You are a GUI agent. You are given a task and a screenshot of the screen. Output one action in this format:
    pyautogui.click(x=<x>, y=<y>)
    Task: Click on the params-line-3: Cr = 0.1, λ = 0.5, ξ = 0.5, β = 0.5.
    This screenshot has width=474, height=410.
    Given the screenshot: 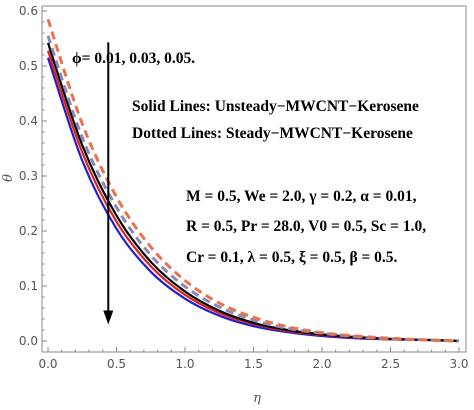 What is the action you would take?
    pyautogui.click(x=292, y=257)
    